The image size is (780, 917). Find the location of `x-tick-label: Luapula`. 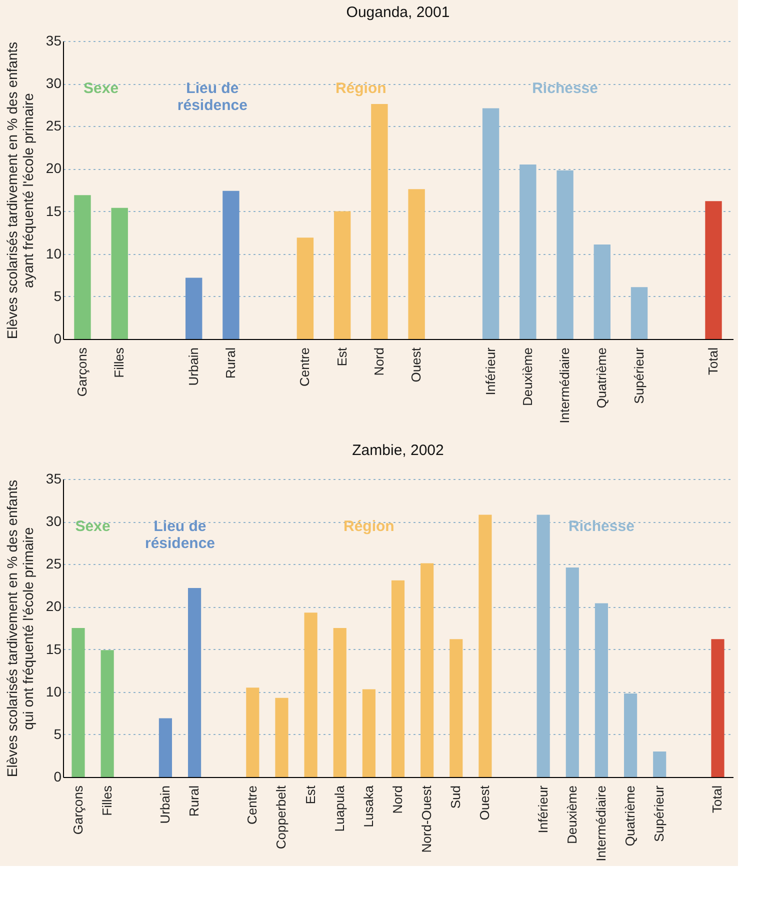

x-tick-label: Luapula is located at coordinates (339, 808).